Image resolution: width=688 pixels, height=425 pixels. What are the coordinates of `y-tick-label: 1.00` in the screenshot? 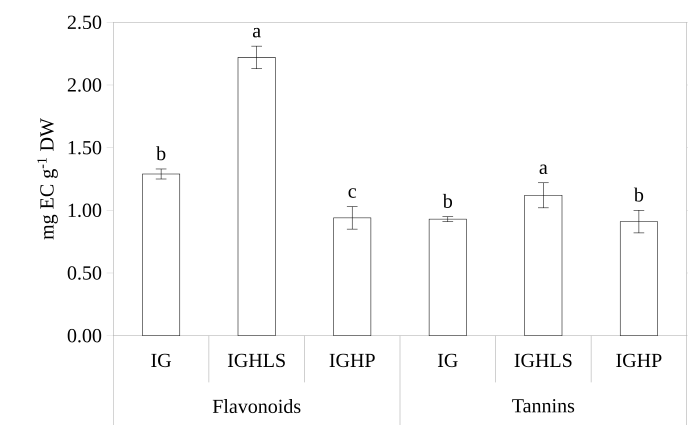 It's located at (85, 211).